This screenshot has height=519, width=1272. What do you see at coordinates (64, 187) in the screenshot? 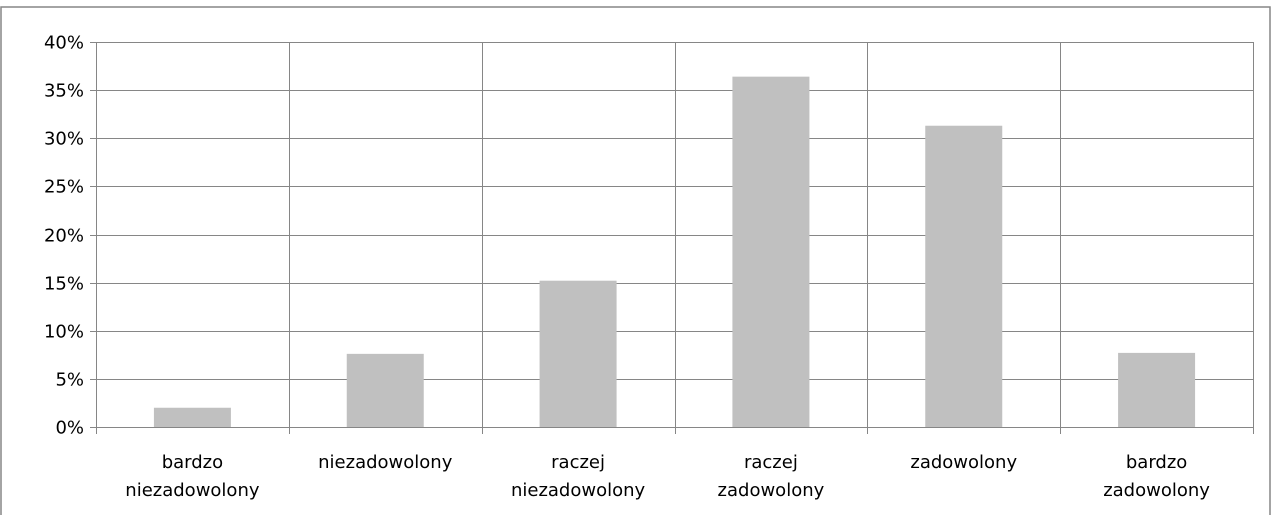
I see `y-tick-label: 25%` at bounding box center [64, 187].